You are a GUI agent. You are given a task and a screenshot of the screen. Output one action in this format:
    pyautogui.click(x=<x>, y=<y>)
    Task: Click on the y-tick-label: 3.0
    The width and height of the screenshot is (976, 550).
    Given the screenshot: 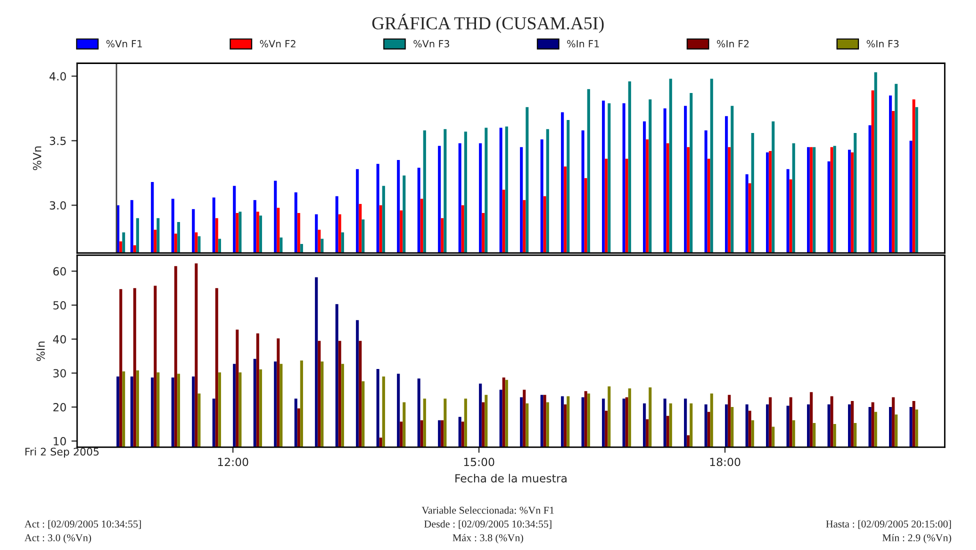 What is the action you would take?
    pyautogui.click(x=58, y=205)
    